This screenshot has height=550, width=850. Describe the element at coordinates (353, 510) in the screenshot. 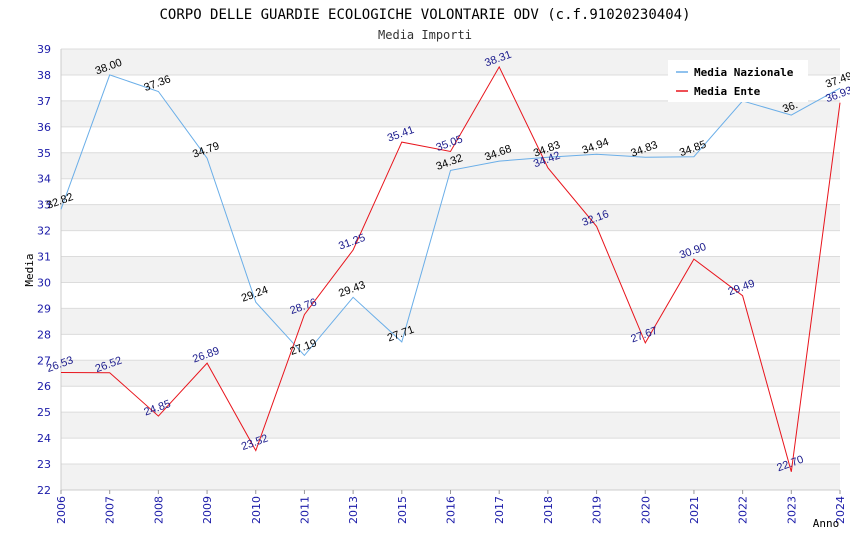

I see `x-tick-label: 2013` at that location.